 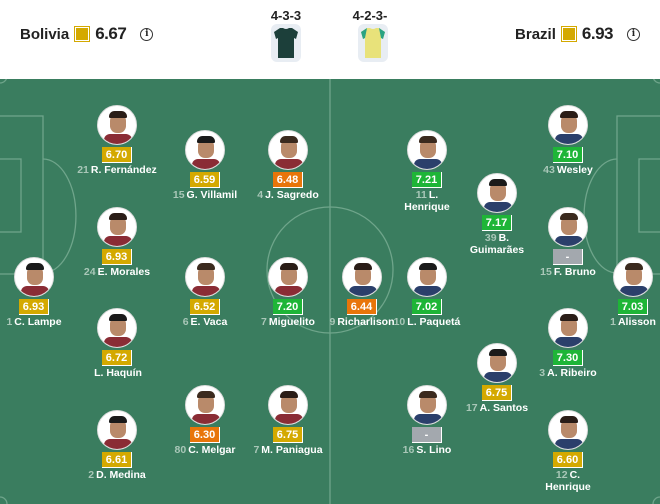 I want to click on player-card: 6.75 7 M. Paniagua, so click(x=288, y=420).